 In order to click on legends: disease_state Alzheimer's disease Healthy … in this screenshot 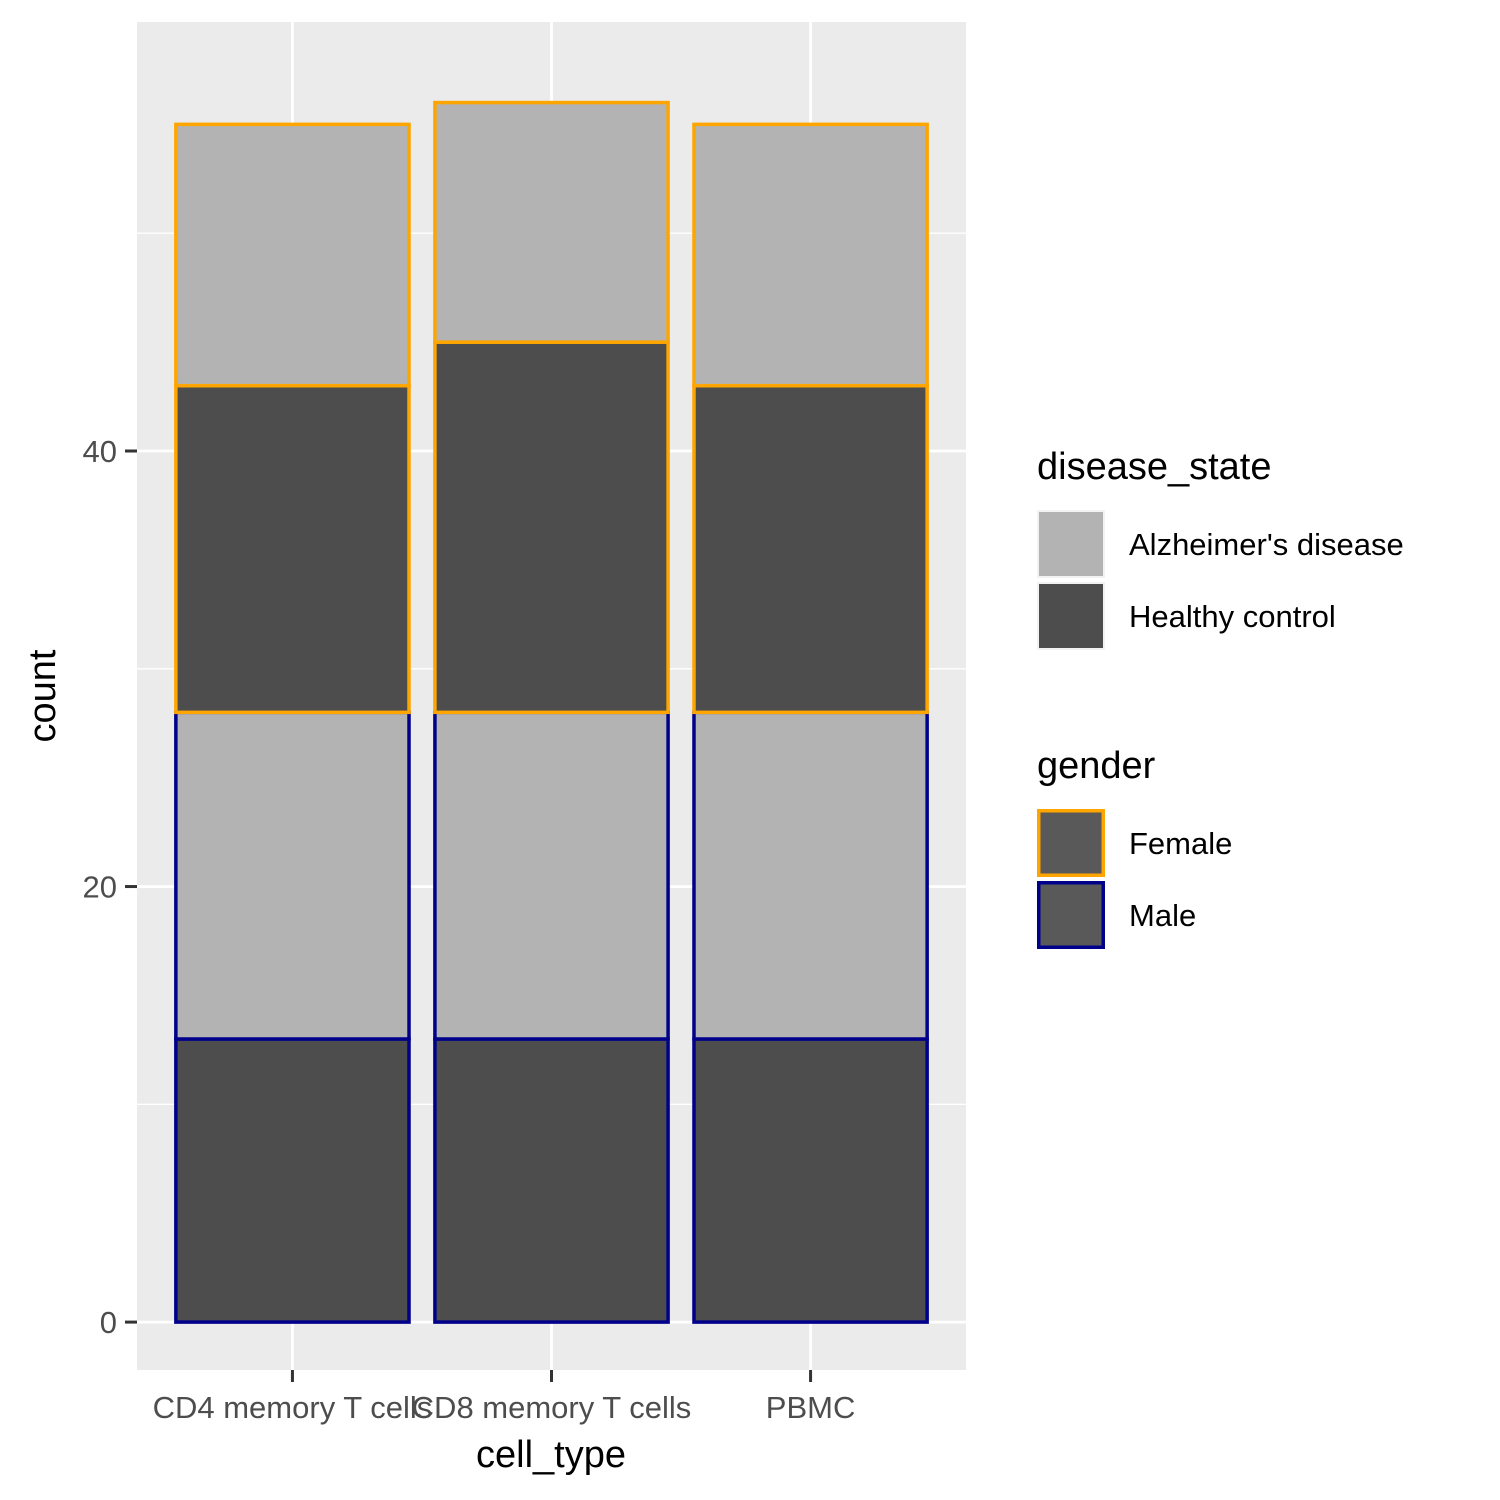, I will do `click(1220, 697)`.